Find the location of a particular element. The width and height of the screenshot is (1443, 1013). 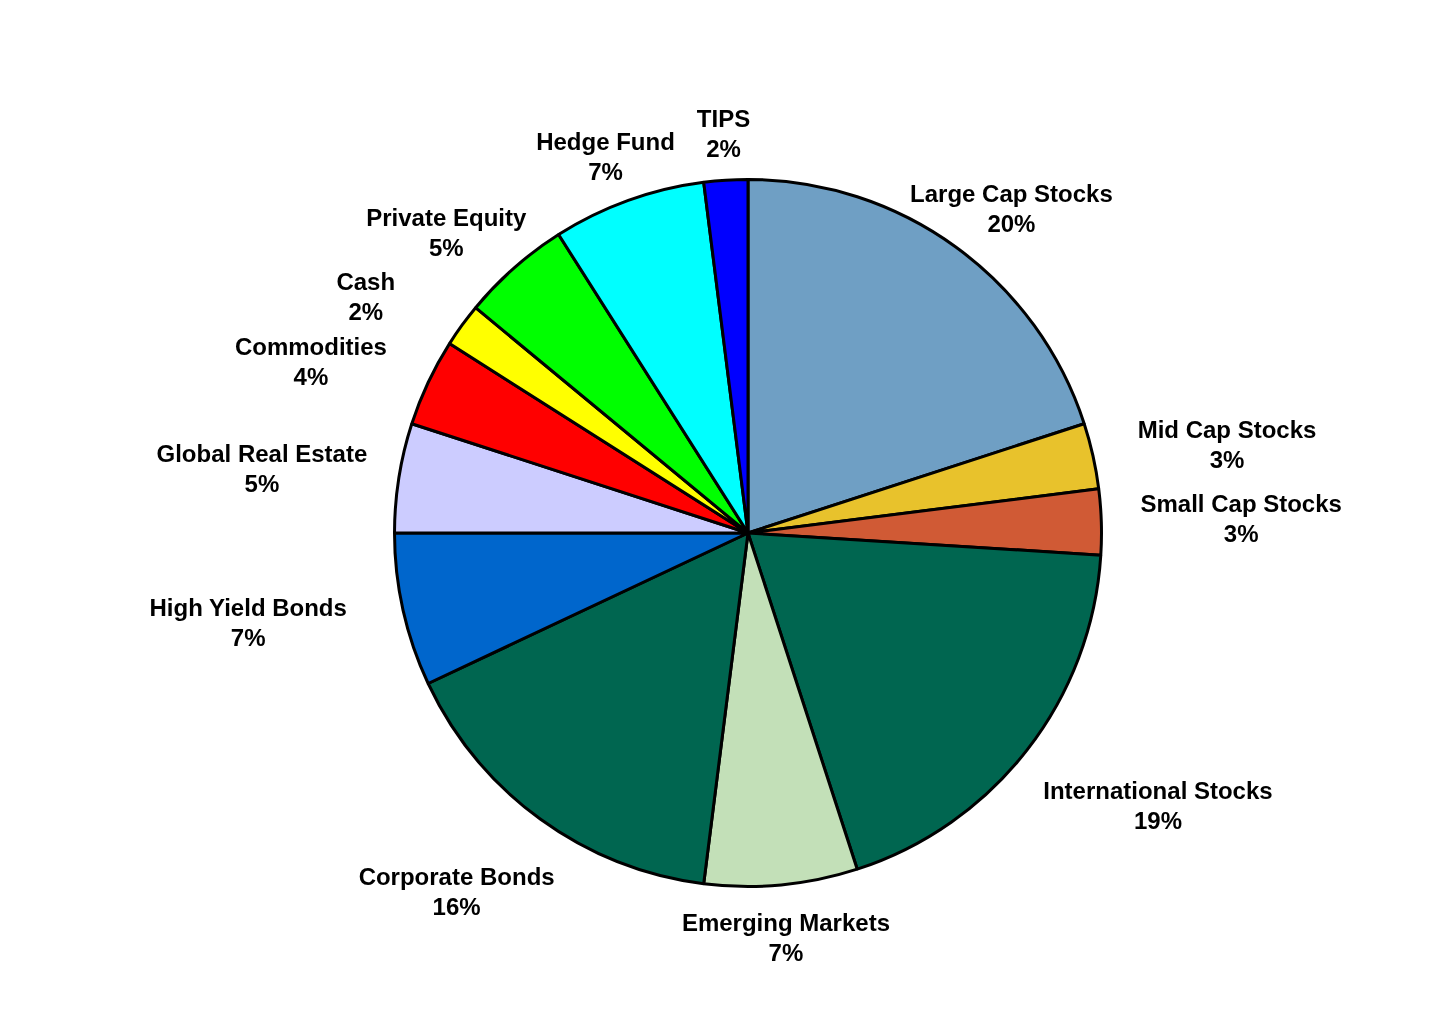

slice-label: Global Real Estate is located at coordinates (262, 454).